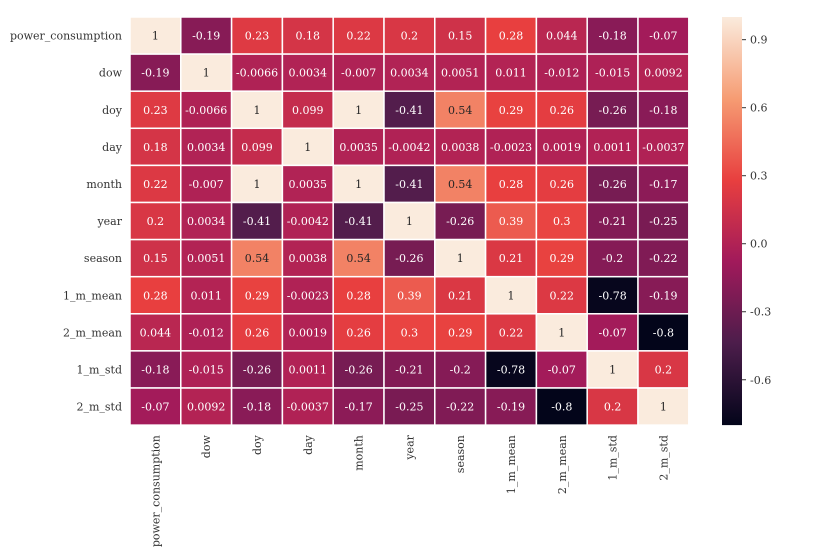 The height and width of the screenshot is (551, 823). Describe the element at coordinates (613, 458) in the screenshot. I see `column-label: 1_m_std` at that location.